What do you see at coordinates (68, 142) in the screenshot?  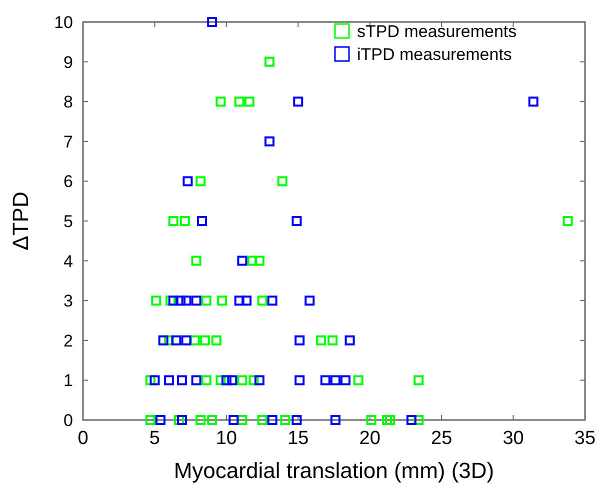 I see `y-tick-label: 7` at bounding box center [68, 142].